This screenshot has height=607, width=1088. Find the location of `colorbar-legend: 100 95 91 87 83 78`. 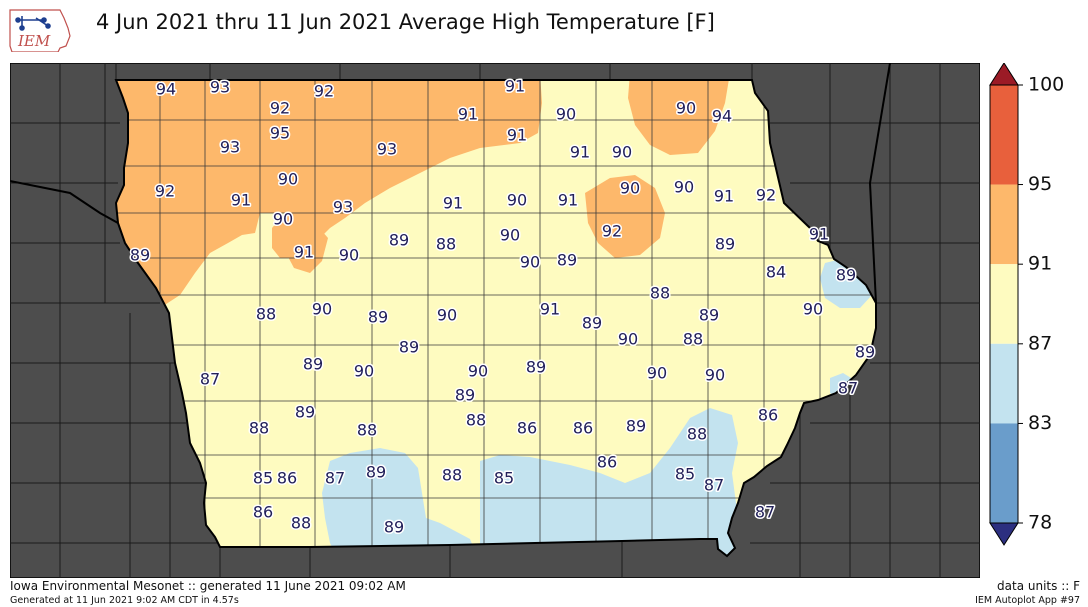

colorbar-legend: 100 95 91 87 83 78 is located at coordinates (1026, 304).